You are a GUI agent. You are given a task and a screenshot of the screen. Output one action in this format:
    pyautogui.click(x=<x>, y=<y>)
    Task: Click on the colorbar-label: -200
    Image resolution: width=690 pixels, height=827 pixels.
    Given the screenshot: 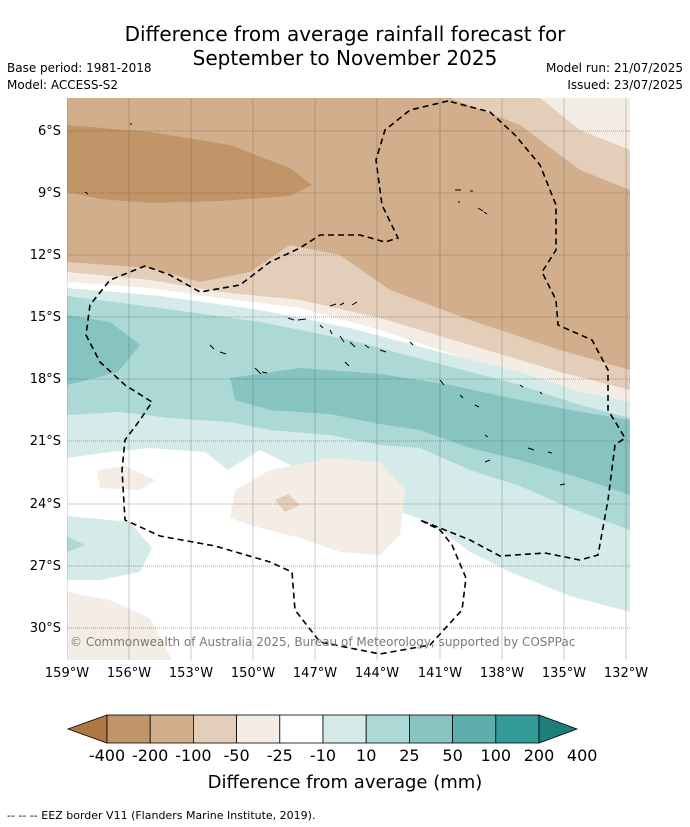 What is the action you would take?
    pyautogui.click(x=150, y=755)
    